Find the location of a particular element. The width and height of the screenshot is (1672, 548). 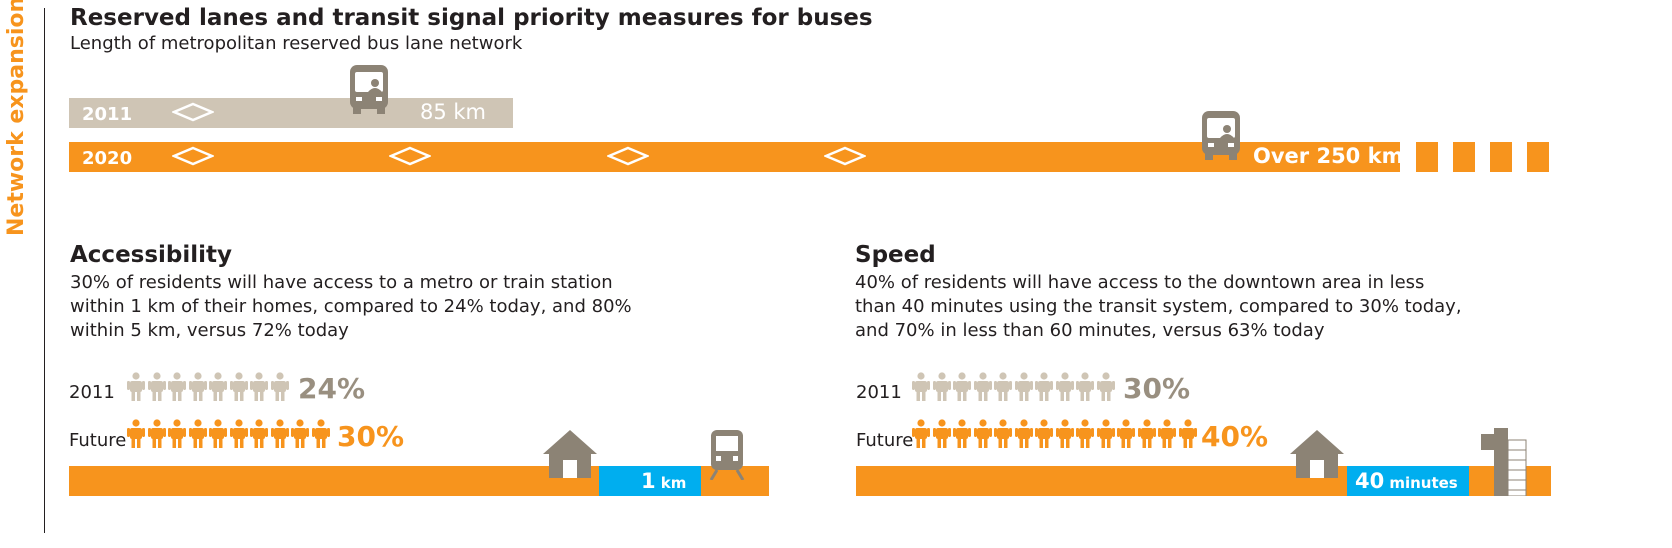

duration-bar is located at coordinates (1408, 481).